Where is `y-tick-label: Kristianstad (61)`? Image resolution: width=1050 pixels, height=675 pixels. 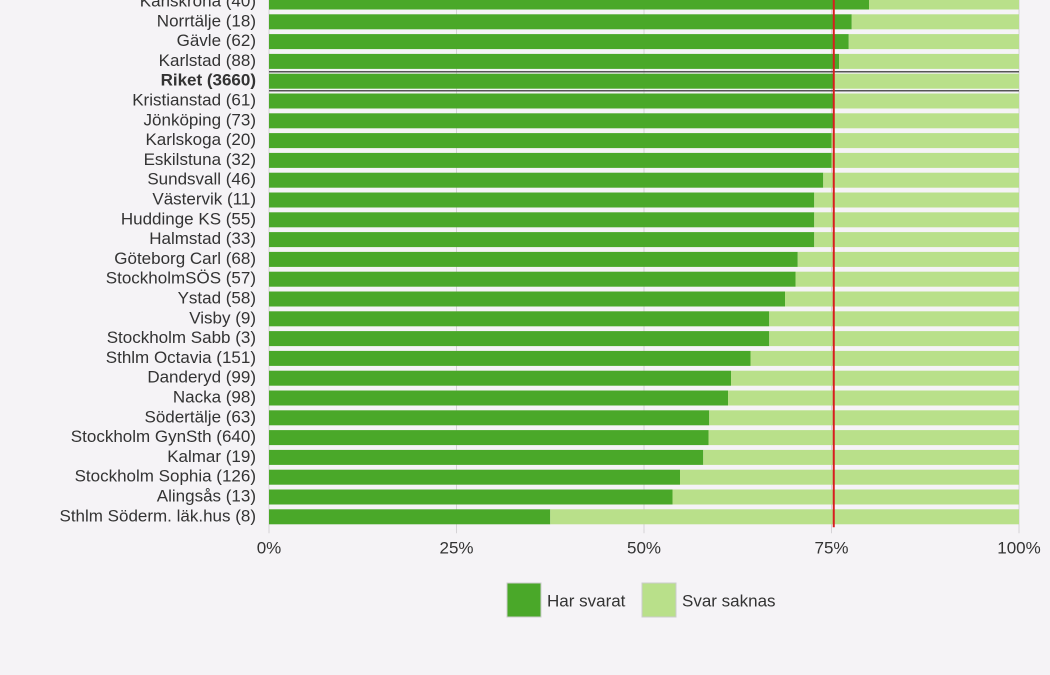
y-tick-label: Kristianstad (61) is located at coordinates (194, 99).